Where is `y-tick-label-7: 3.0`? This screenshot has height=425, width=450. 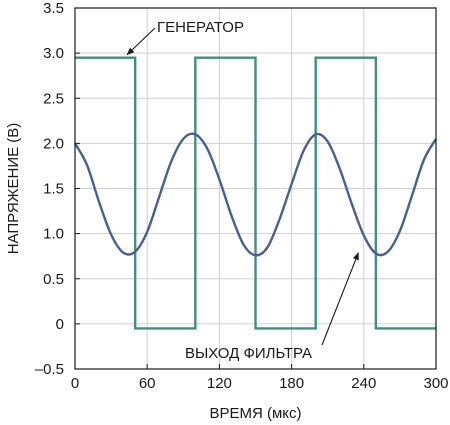
y-tick-label-7: 3.0 is located at coordinates (53, 53).